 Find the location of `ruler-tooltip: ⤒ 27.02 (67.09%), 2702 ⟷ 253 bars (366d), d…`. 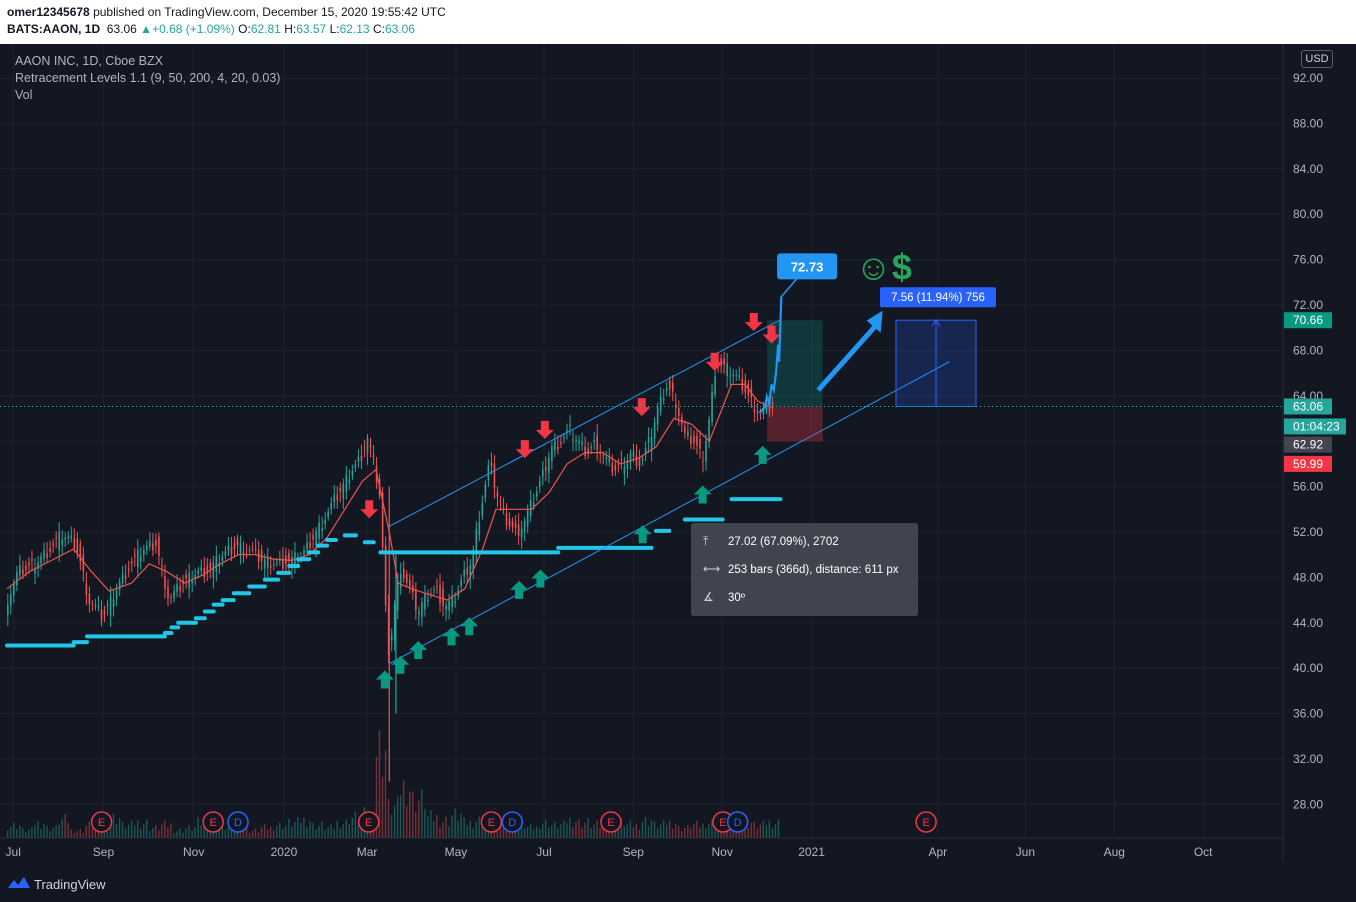

ruler-tooltip: ⤒ 27.02 (67.09%), 2702 ⟷ 253 bars (366d), d… is located at coordinates (804, 569).